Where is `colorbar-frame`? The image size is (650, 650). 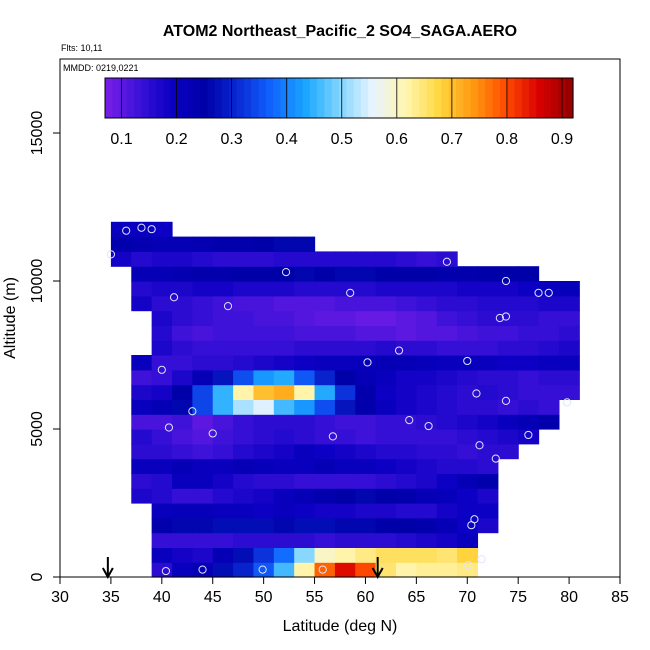
colorbar-frame is located at coordinates (339, 98).